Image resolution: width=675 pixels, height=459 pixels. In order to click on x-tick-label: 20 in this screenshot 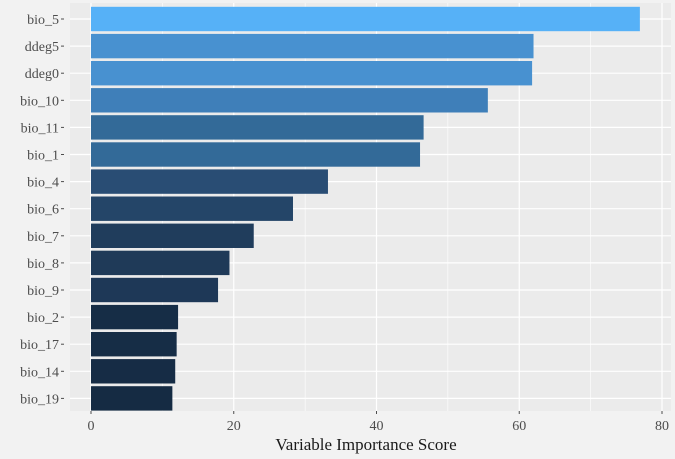, I will do `click(234, 426)`.